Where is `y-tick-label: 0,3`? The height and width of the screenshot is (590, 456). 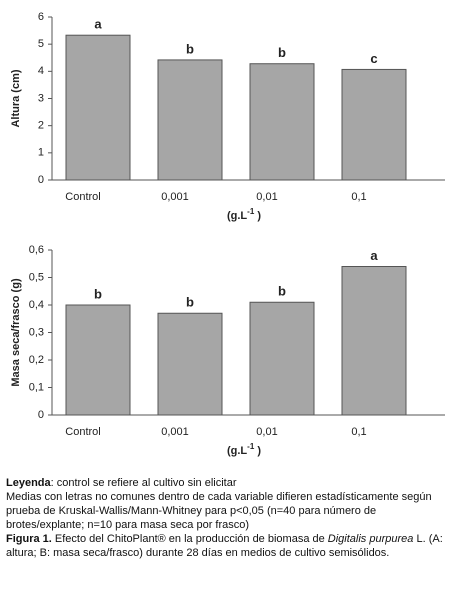 y-tick-label: 0,3 is located at coordinates (36, 332).